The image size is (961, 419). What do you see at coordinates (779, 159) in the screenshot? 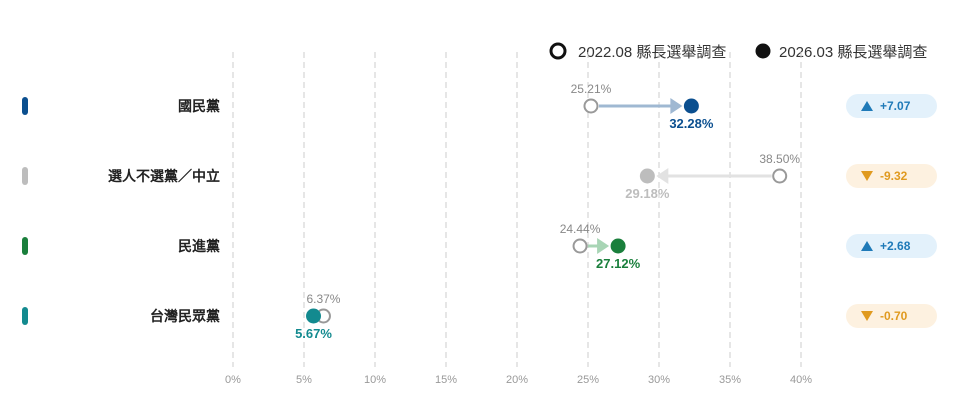
I see `old-value-label: 38.50%` at bounding box center [779, 159].